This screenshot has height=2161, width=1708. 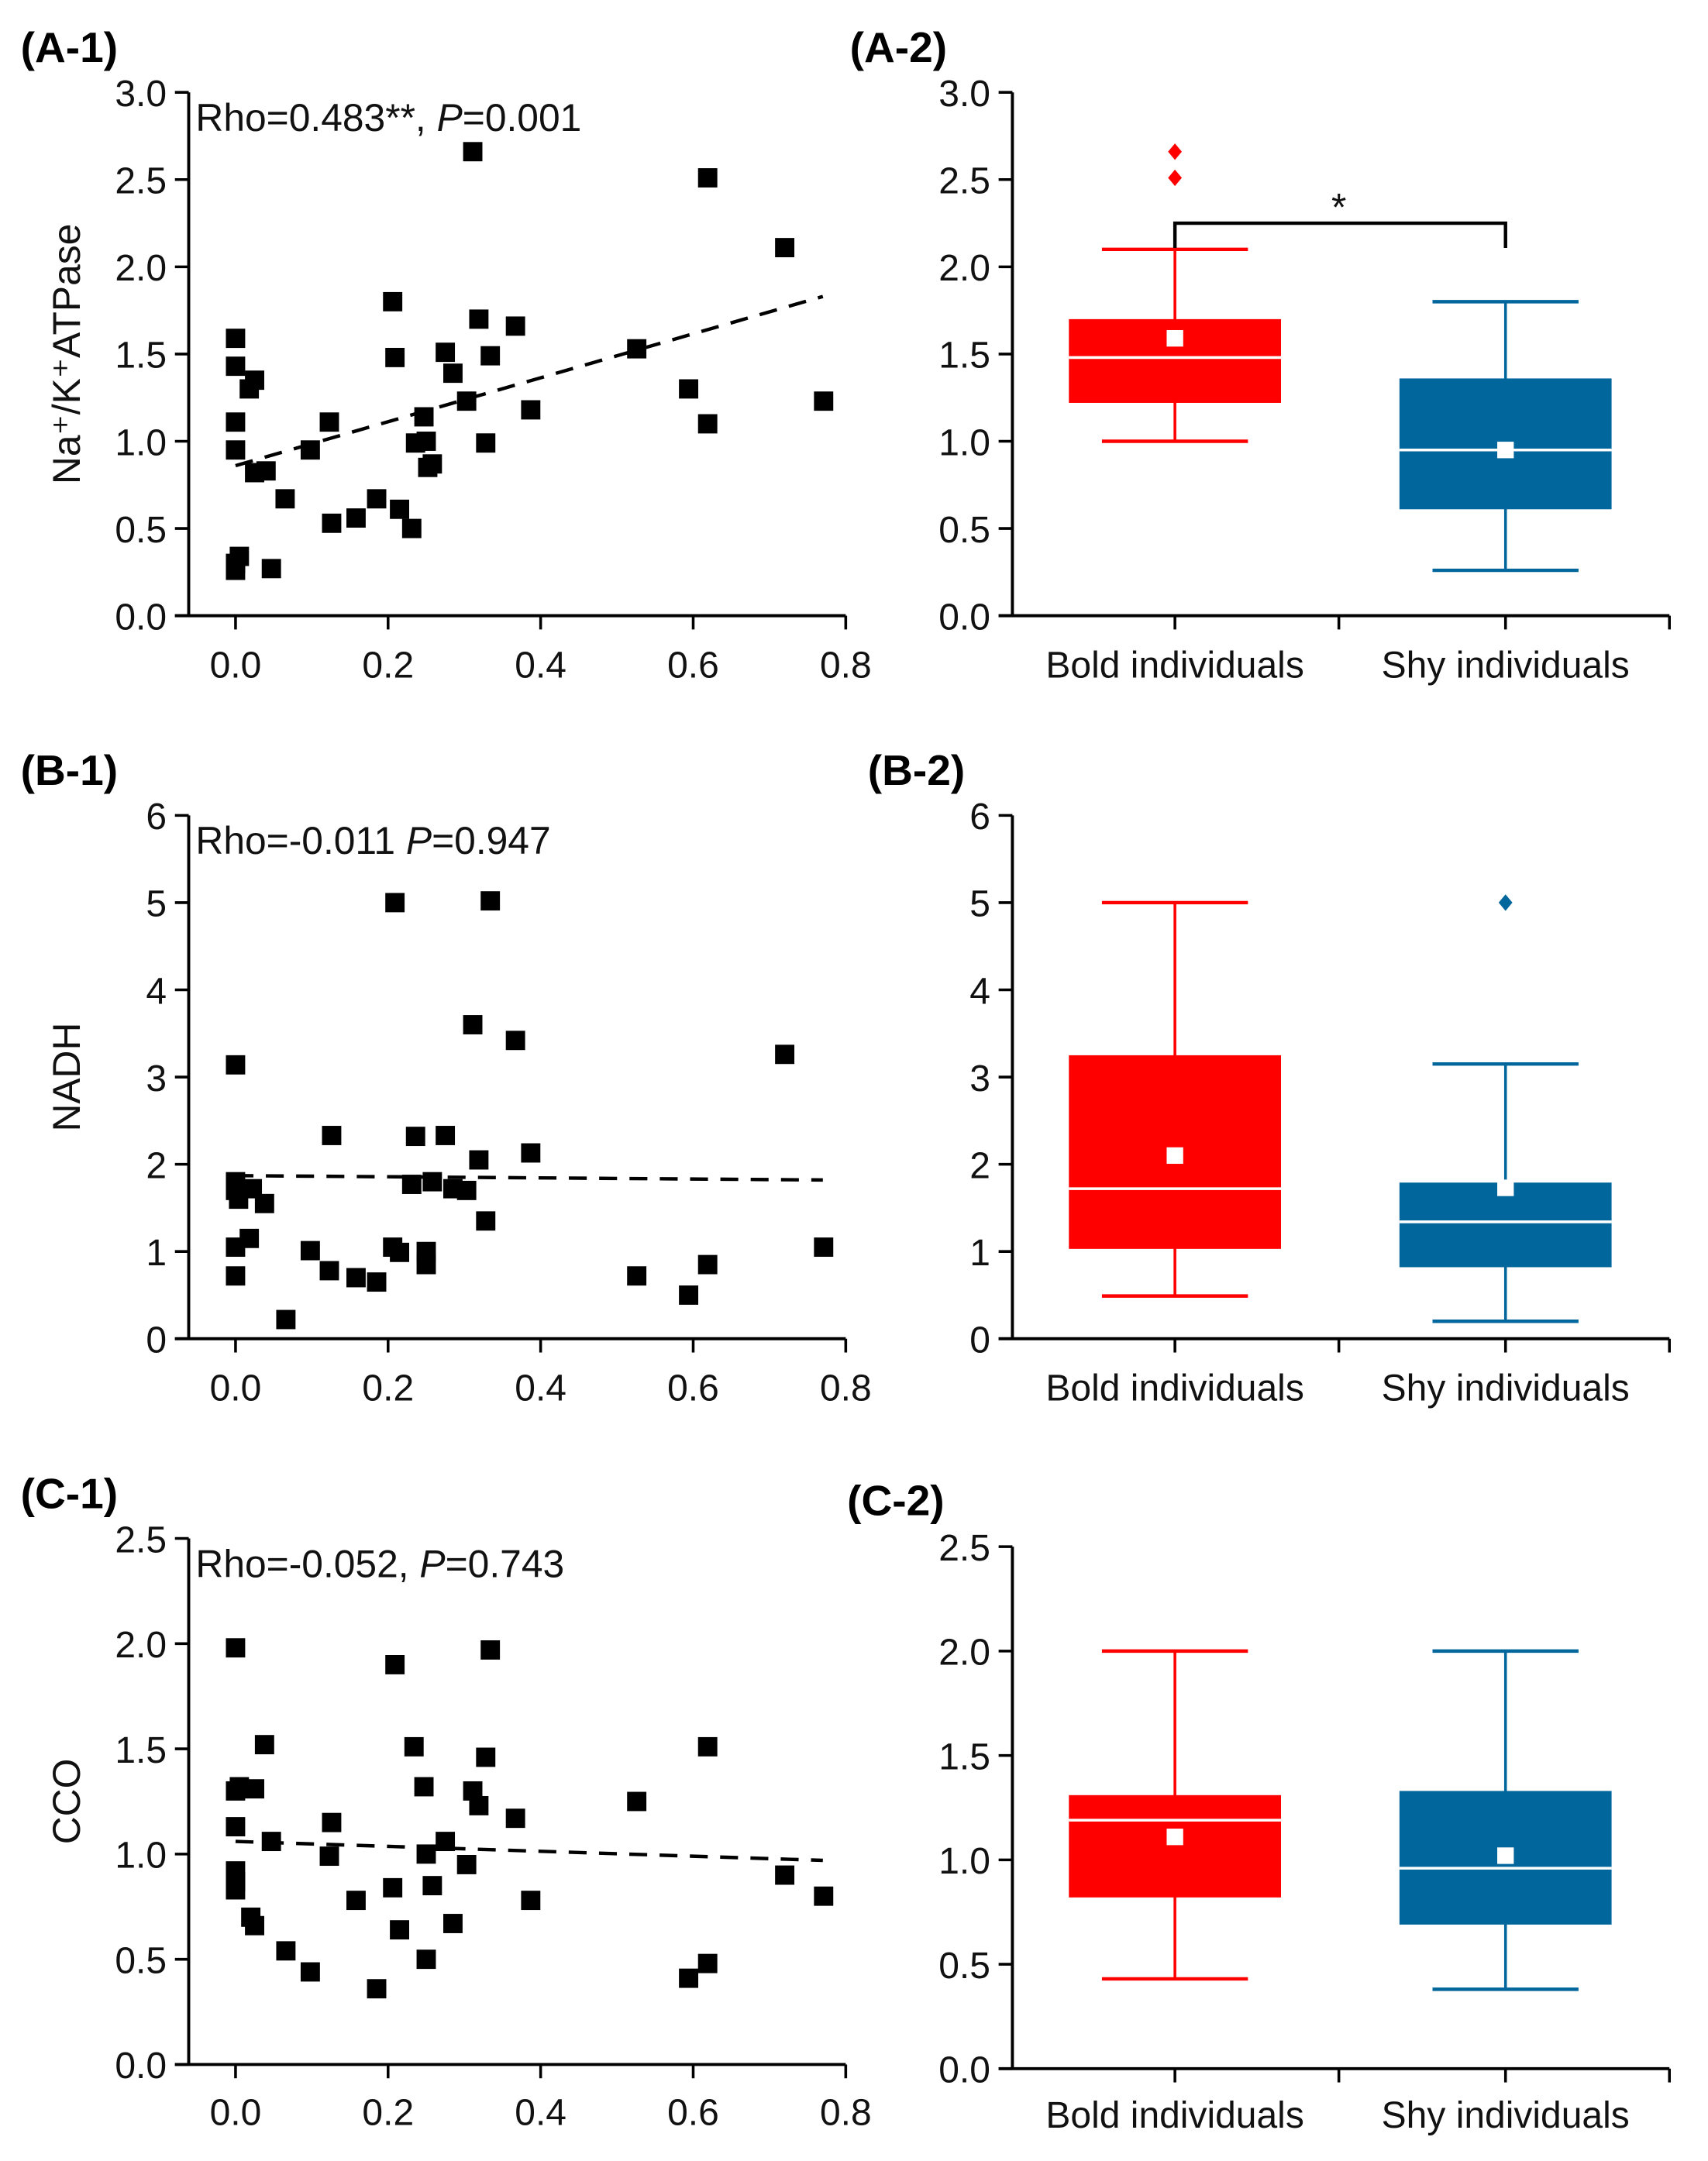 What do you see at coordinates (529, 1178) in the screenshot?
I see `trend-line` at bounding box center [529, 1178].